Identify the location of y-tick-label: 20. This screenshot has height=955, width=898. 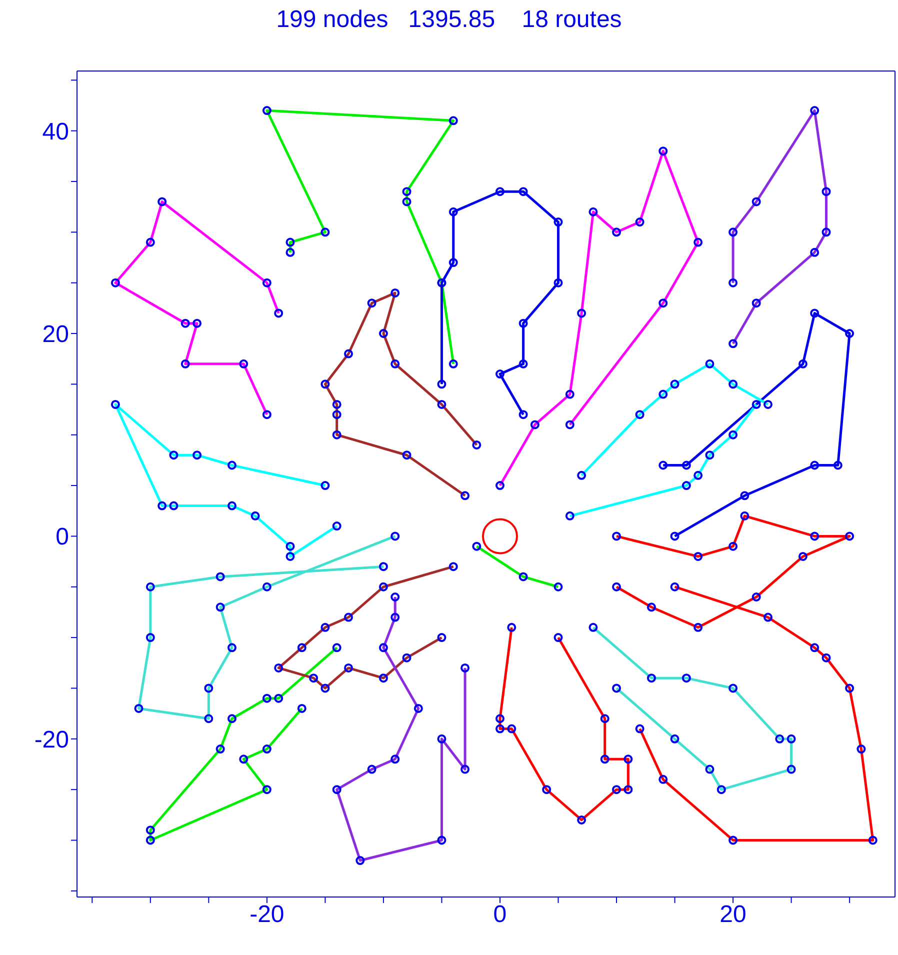
(55, 334).